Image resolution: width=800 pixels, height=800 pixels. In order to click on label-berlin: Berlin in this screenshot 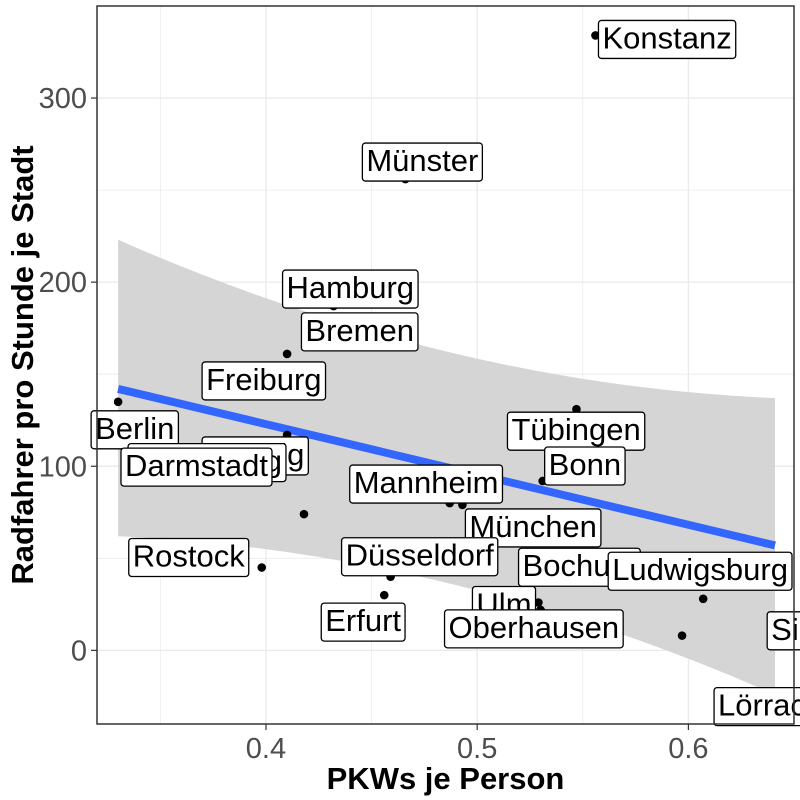, I will do `click(134, 428)`.